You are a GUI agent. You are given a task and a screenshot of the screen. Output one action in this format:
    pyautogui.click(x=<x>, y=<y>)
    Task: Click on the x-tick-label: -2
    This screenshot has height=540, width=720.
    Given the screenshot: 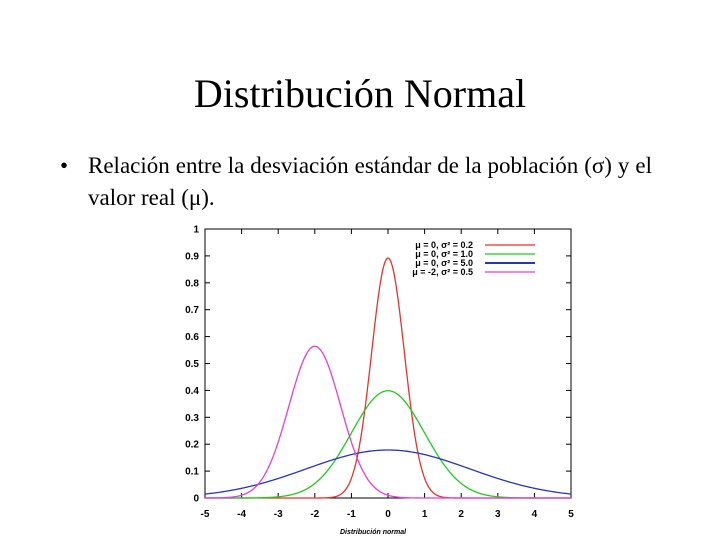 What is the action you would take?
    pyautogui.click(x=314, y=514)
    